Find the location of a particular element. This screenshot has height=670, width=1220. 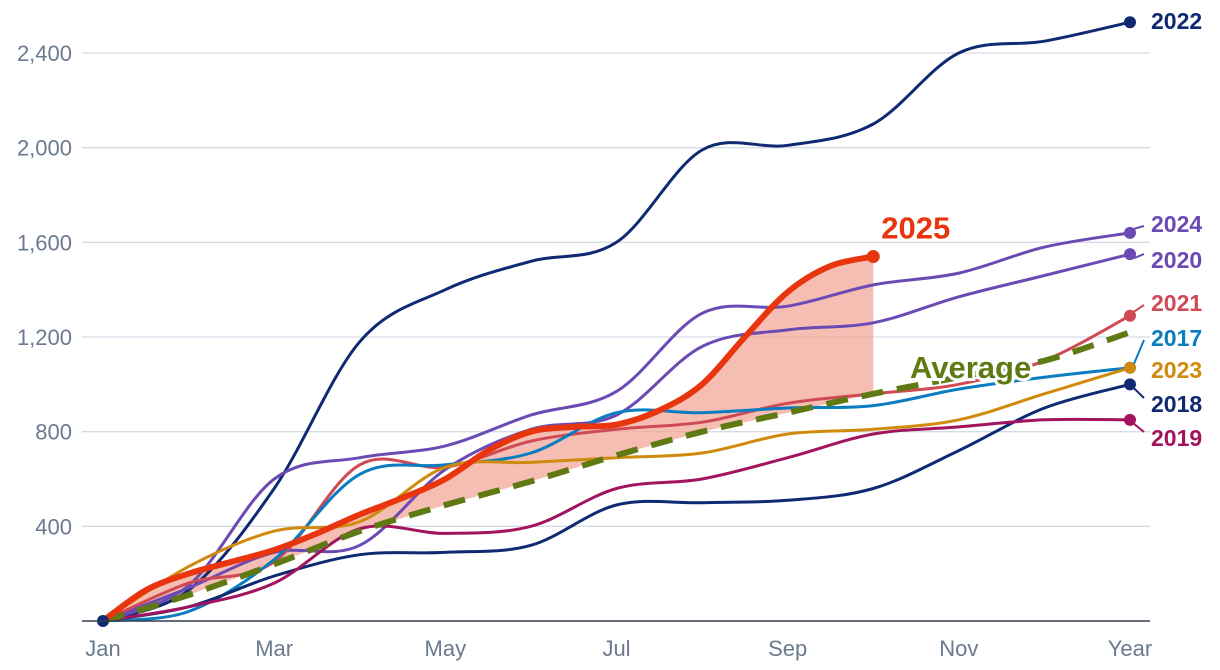

series-label-2018: 2018 is located at coordinates (1176, 404).